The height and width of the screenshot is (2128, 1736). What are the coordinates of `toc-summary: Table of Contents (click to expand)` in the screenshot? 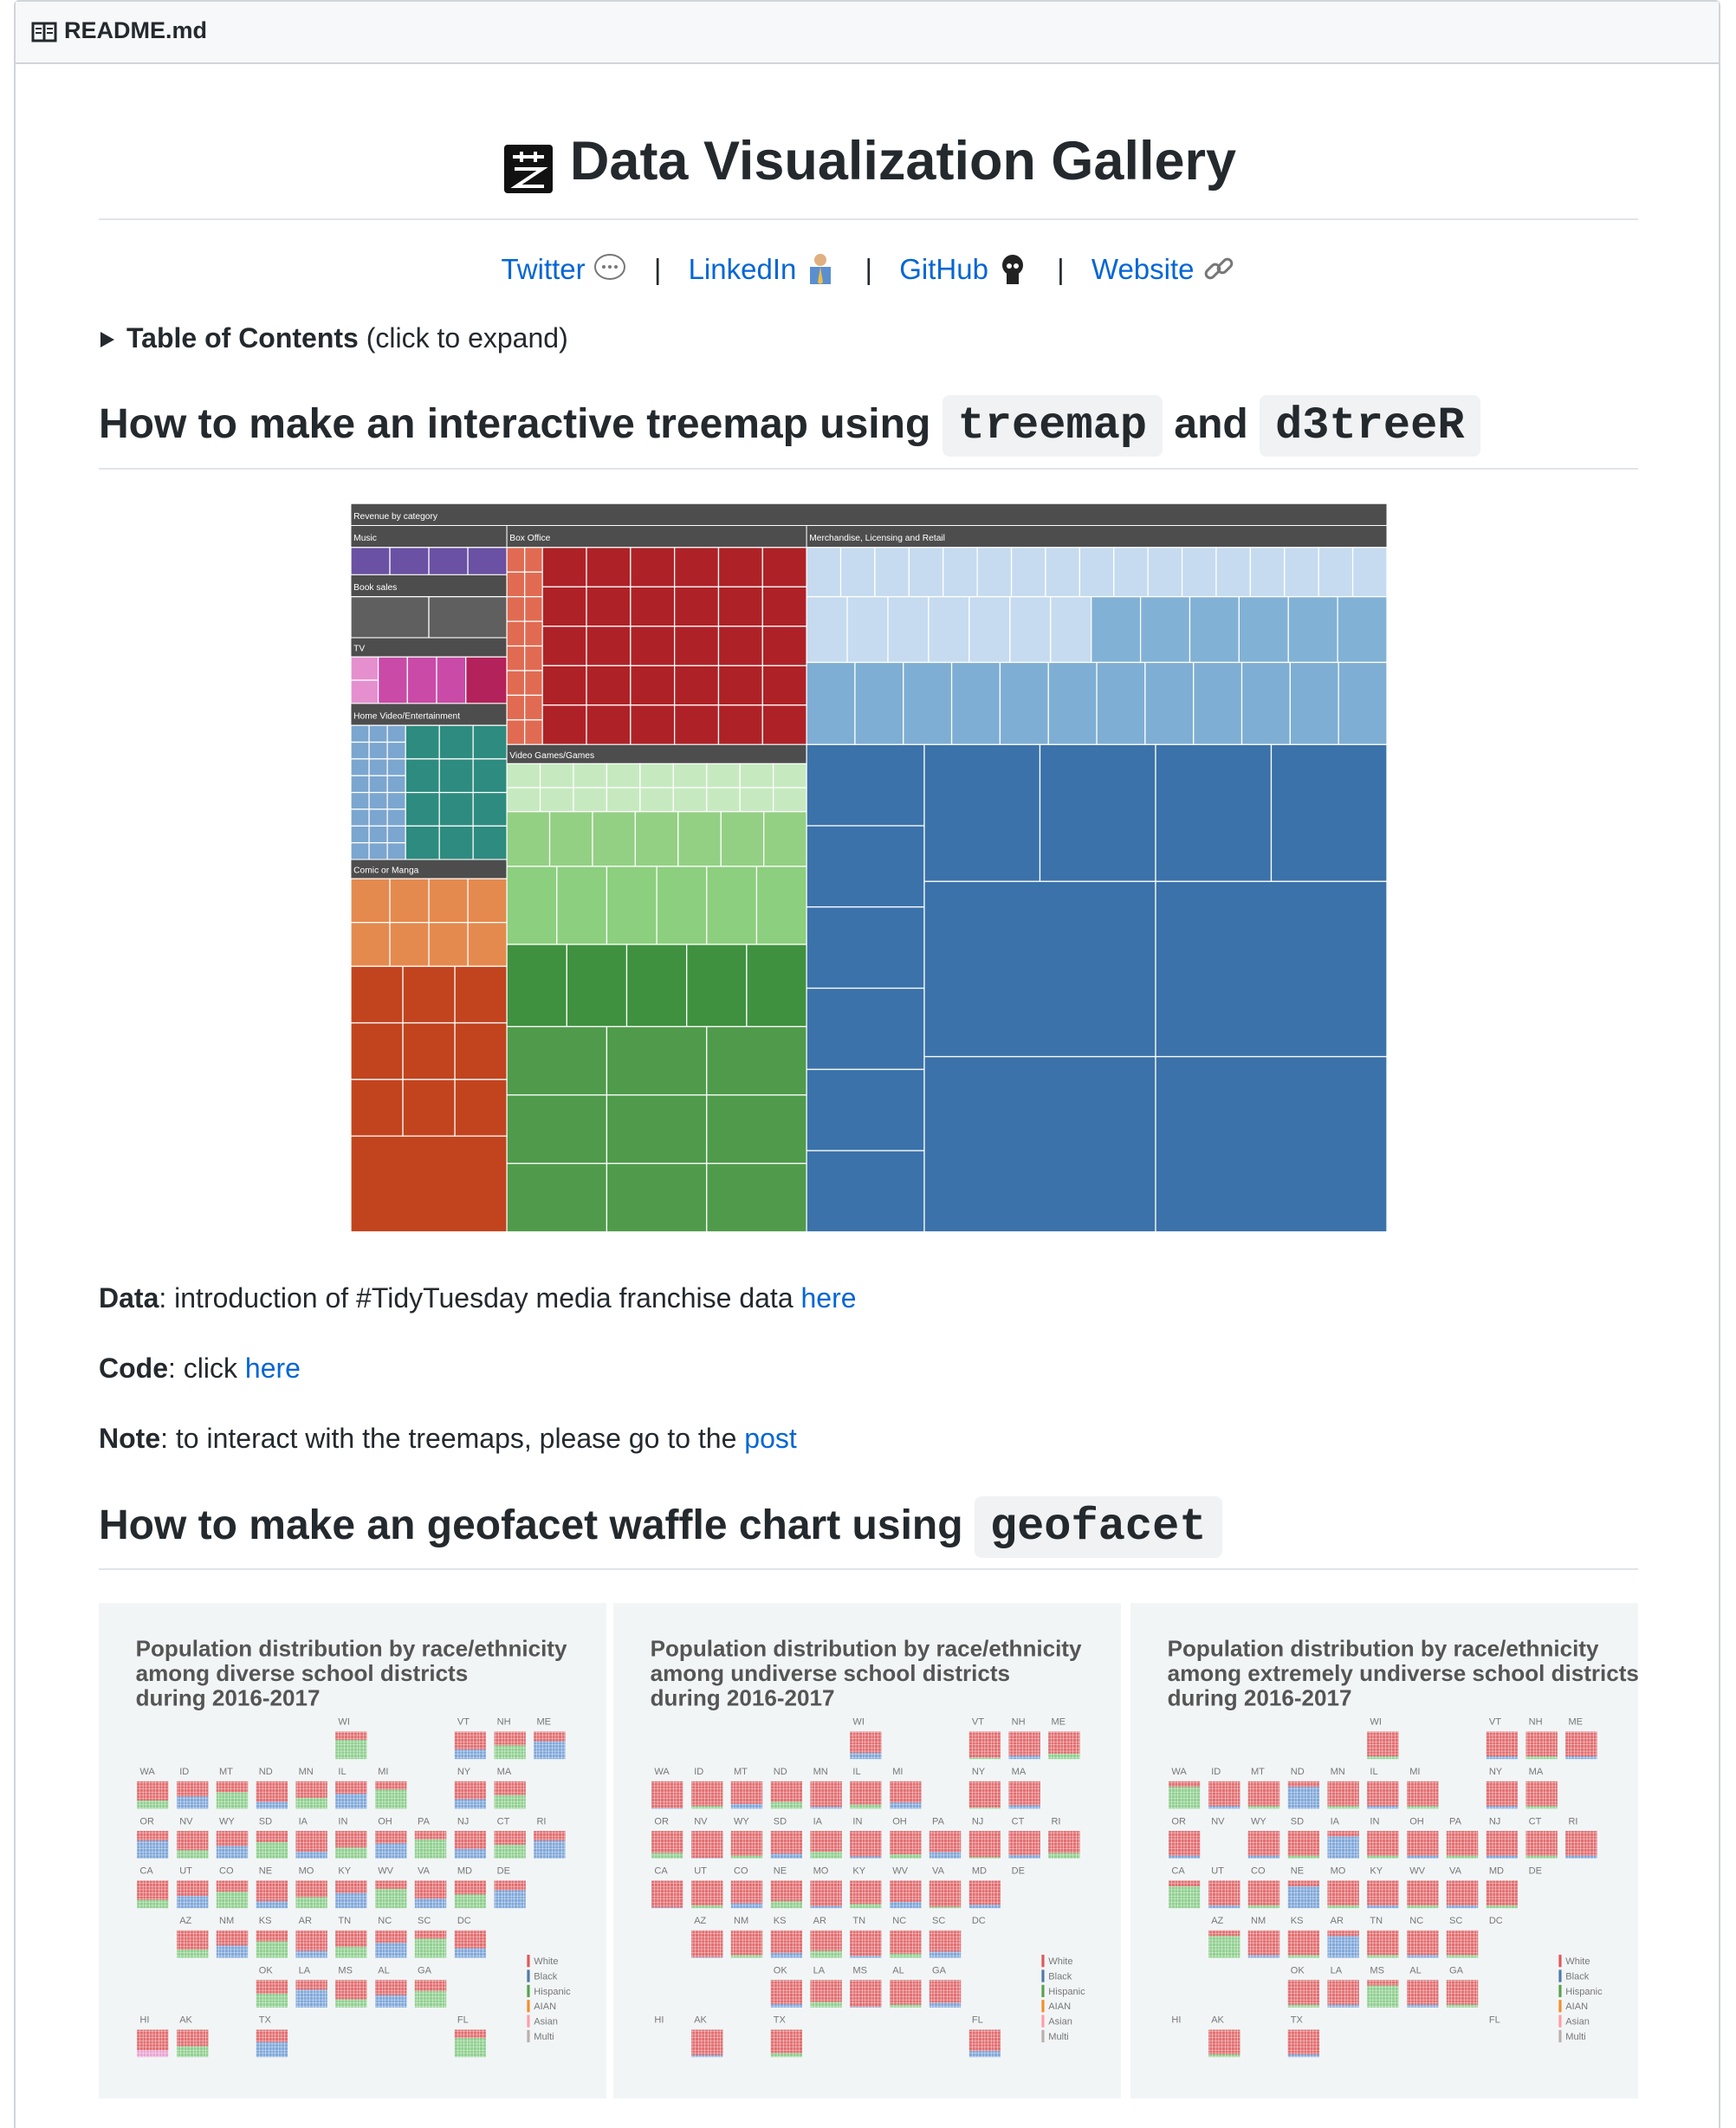 It's located at (333, 338).